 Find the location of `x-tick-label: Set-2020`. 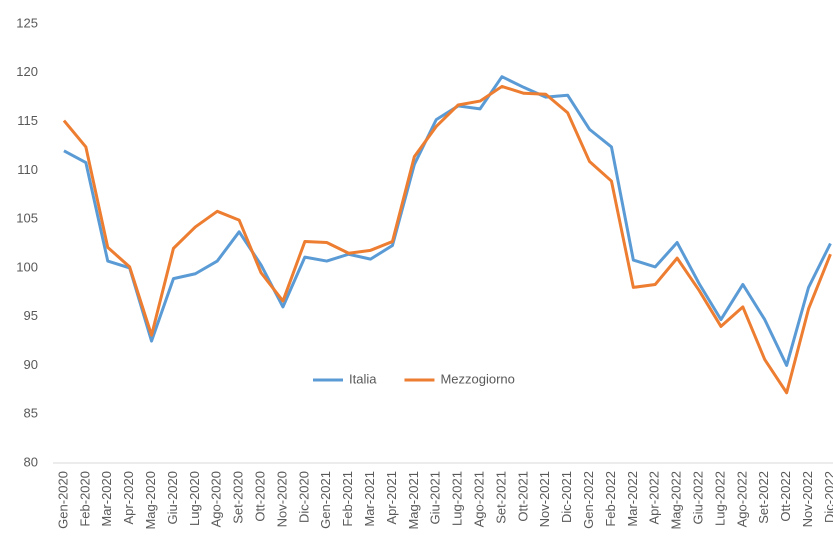

x-tick-label: Set-2020 is located at coordinates (238, 497).